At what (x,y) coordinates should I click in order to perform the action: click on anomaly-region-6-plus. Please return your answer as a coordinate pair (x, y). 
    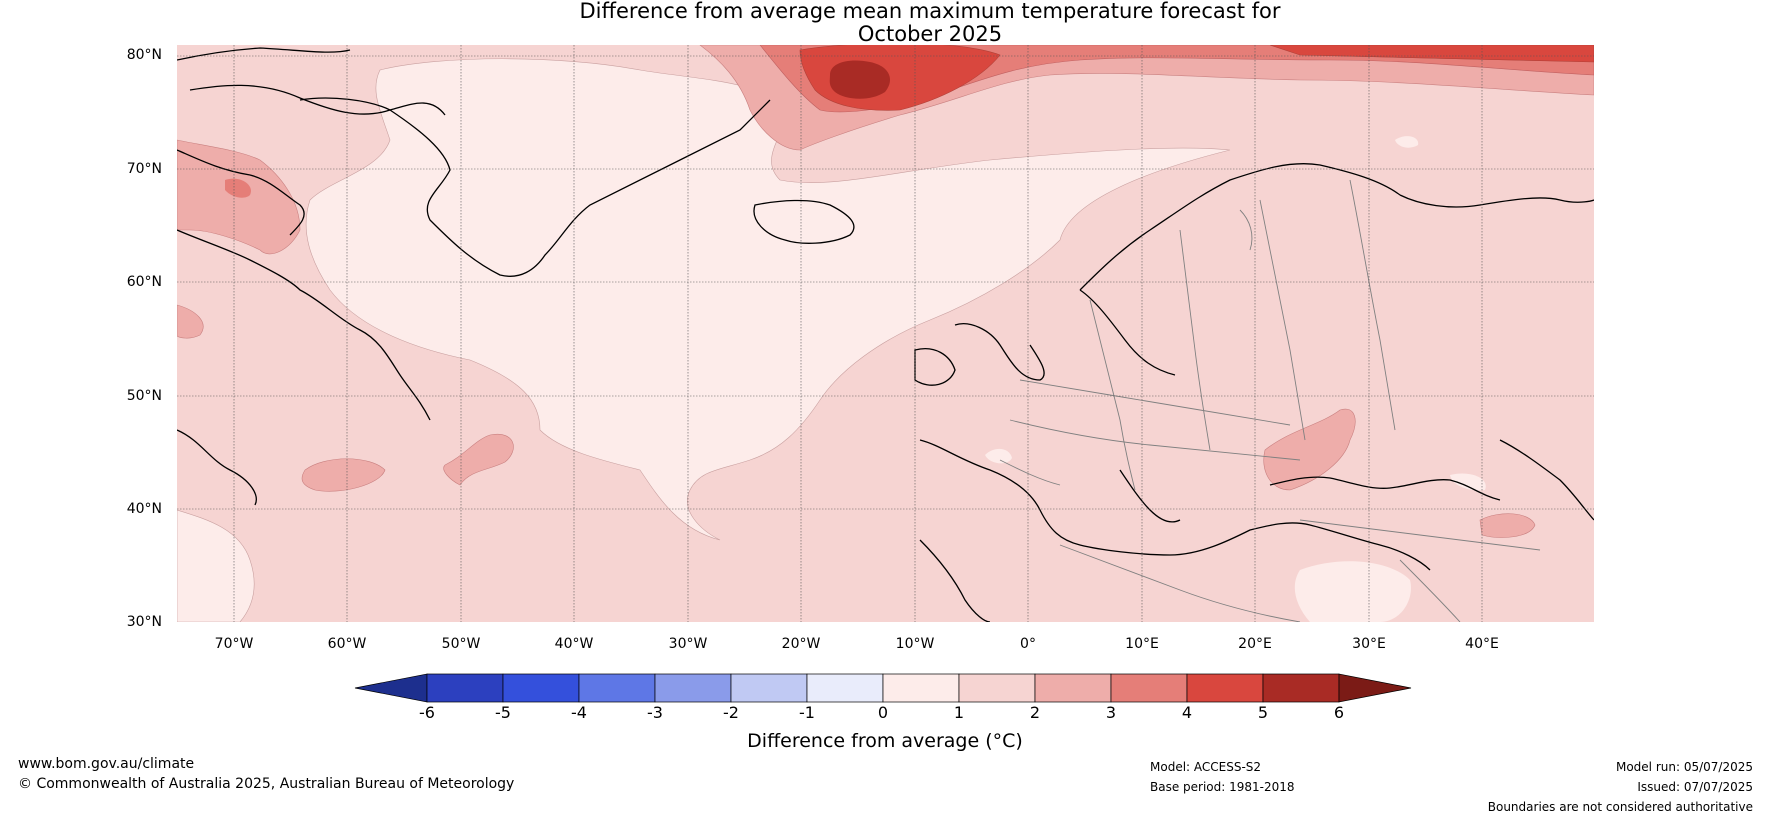
    Looking at the image, I should click on (859, 79).